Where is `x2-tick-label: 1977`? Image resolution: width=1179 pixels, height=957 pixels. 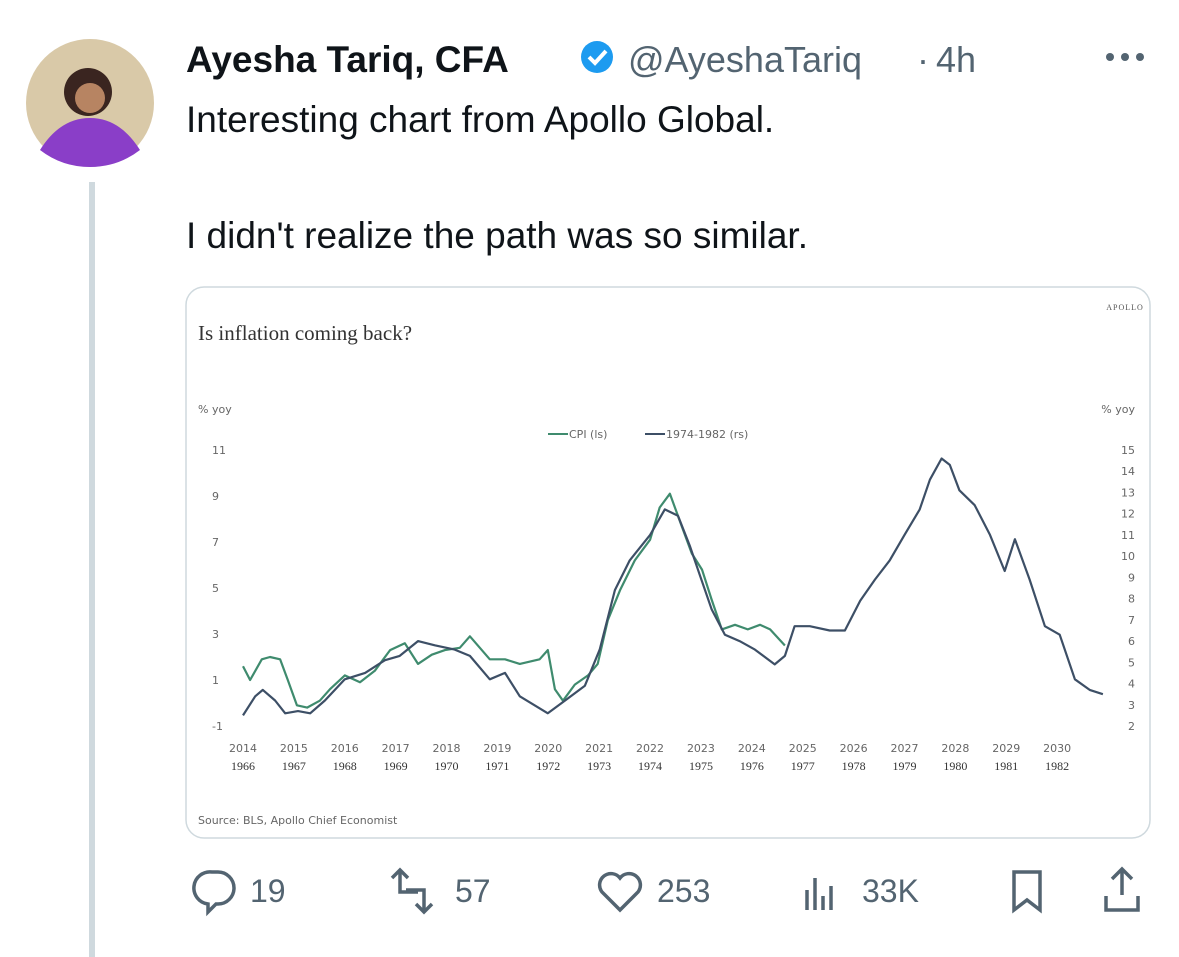
x2-tick-label: 1977 is located at coordinates (803, 766).